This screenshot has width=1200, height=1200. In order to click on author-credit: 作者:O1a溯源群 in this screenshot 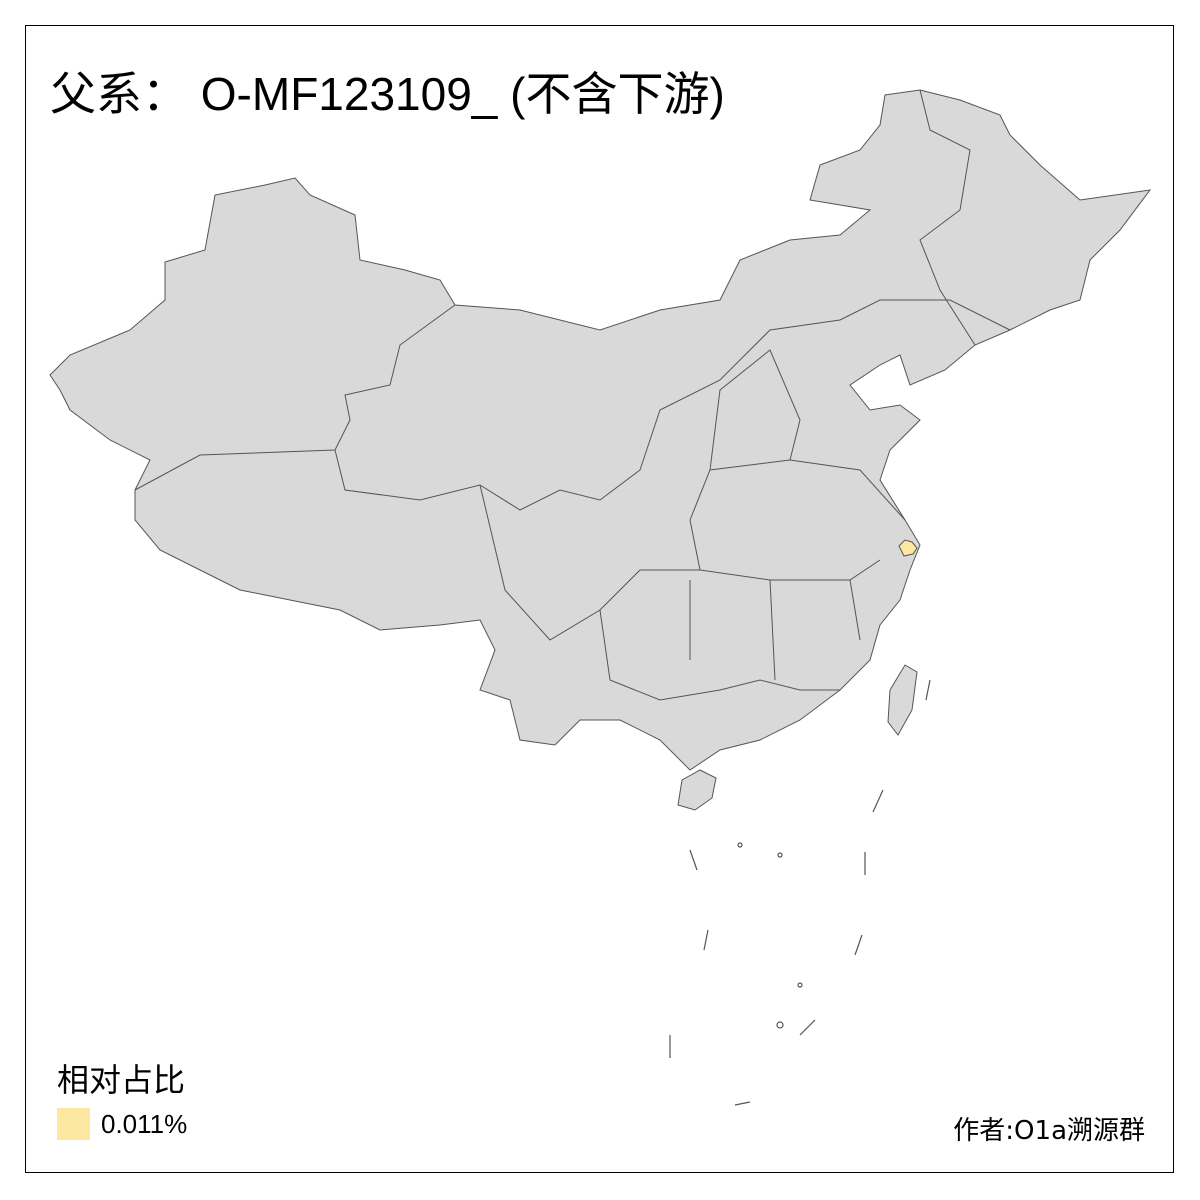, I will do `click(1049, 1131)`.